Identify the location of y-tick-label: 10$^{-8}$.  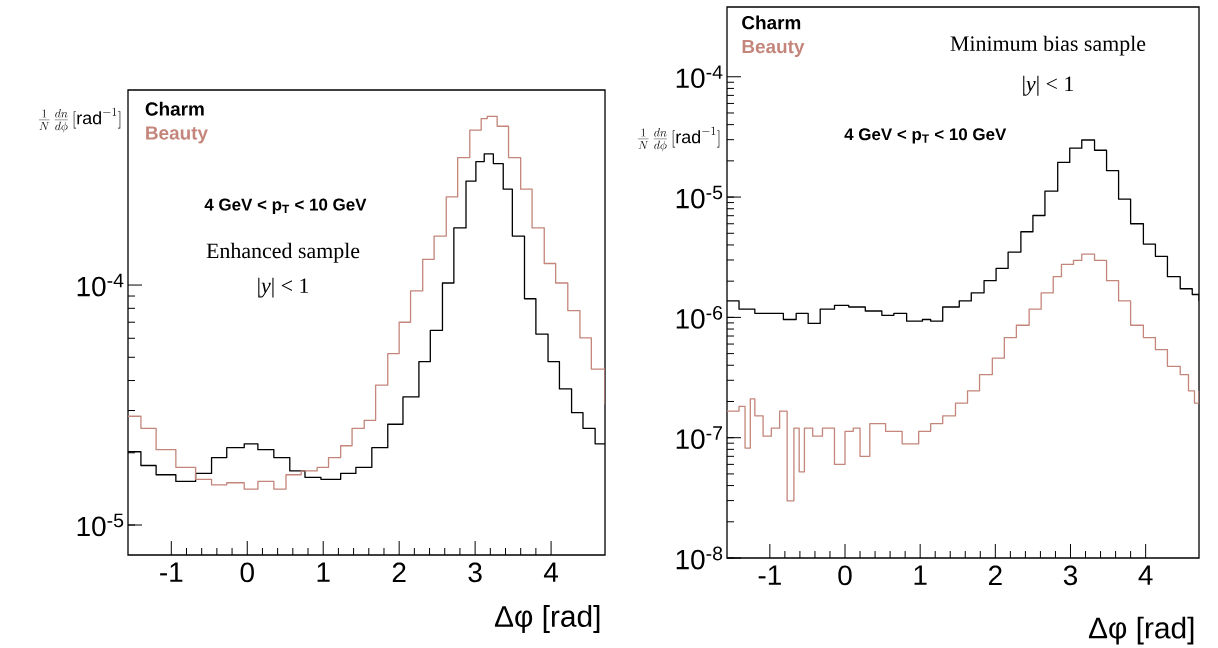
(699, 558).